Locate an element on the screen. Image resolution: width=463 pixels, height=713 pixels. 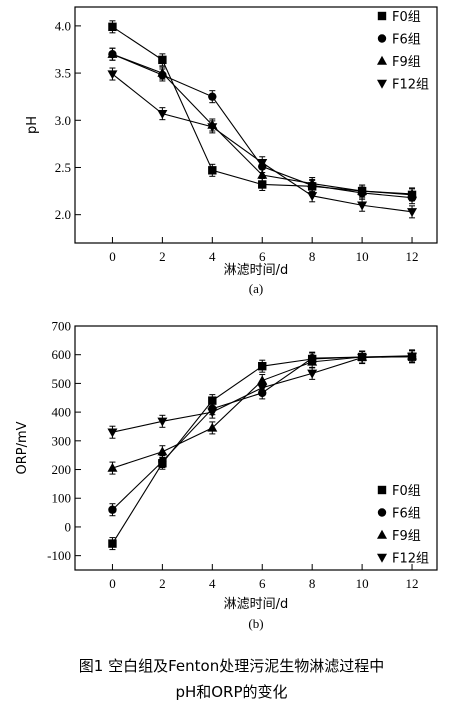
x-tick-label-1-2: 4 is located at coordinates (212, 583).